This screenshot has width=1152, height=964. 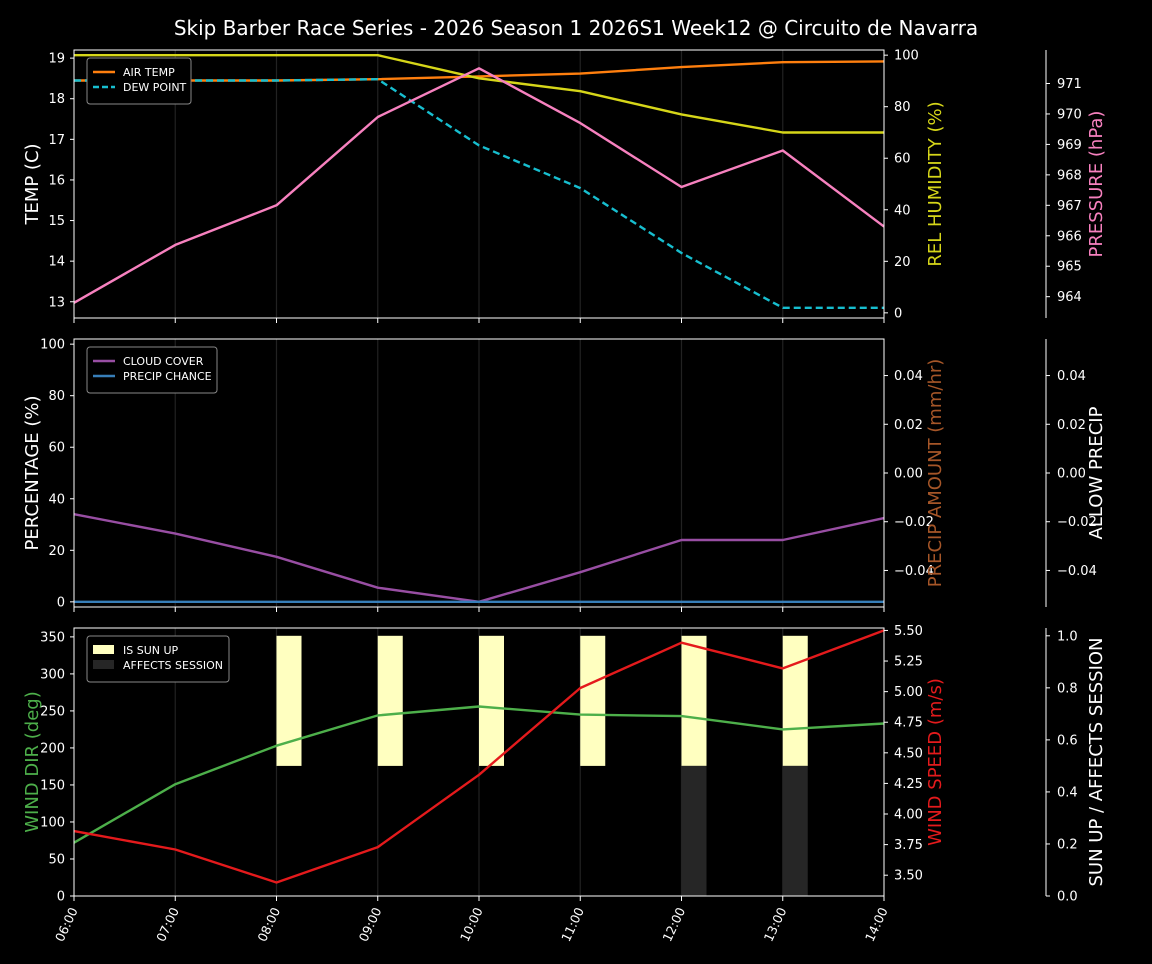 I want to click on right-tick-label: 4.25, so click(x=908, y=784).